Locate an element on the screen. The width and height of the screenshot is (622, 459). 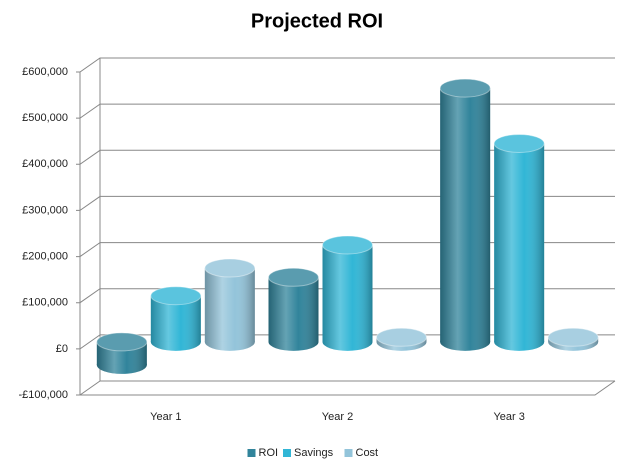
y-tick-label: £200,000 is located at coordinates (45, 256).